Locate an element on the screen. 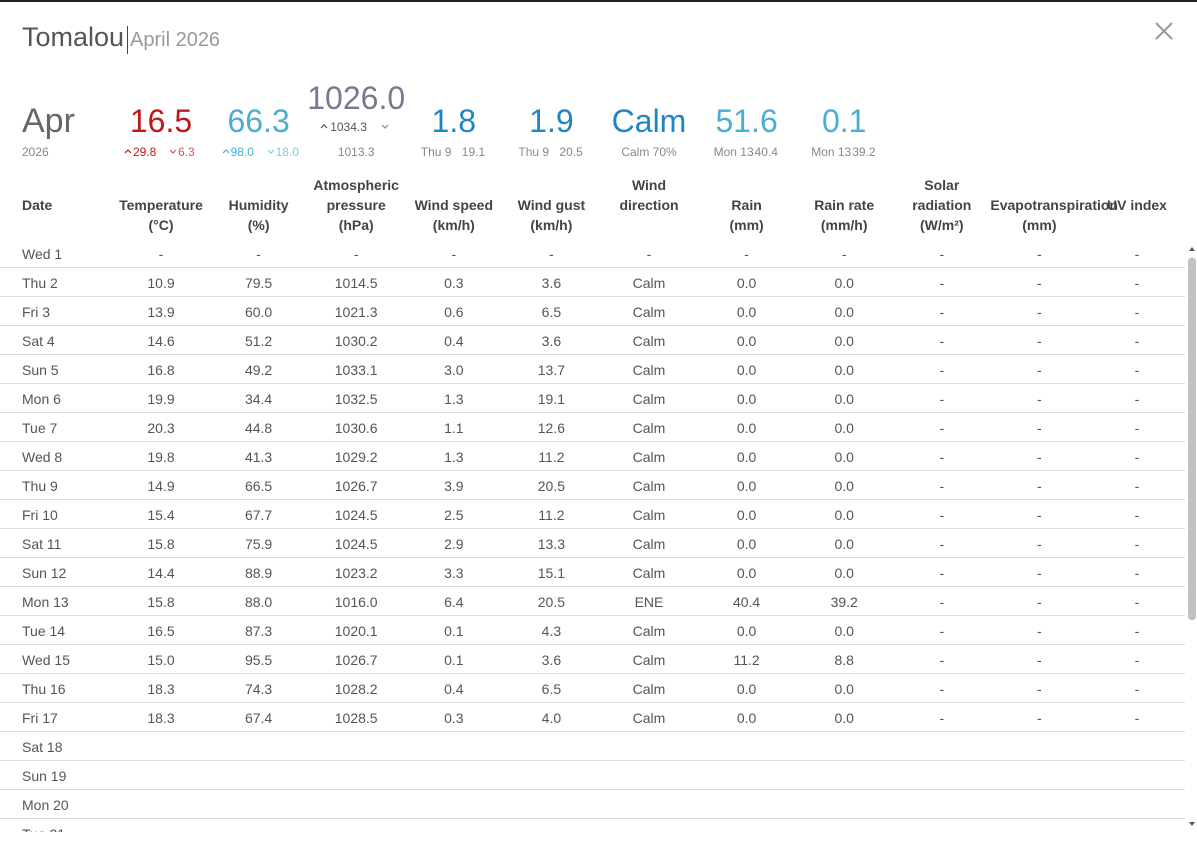  stat-high: 1034.3 is located at coordinates (348, 127).